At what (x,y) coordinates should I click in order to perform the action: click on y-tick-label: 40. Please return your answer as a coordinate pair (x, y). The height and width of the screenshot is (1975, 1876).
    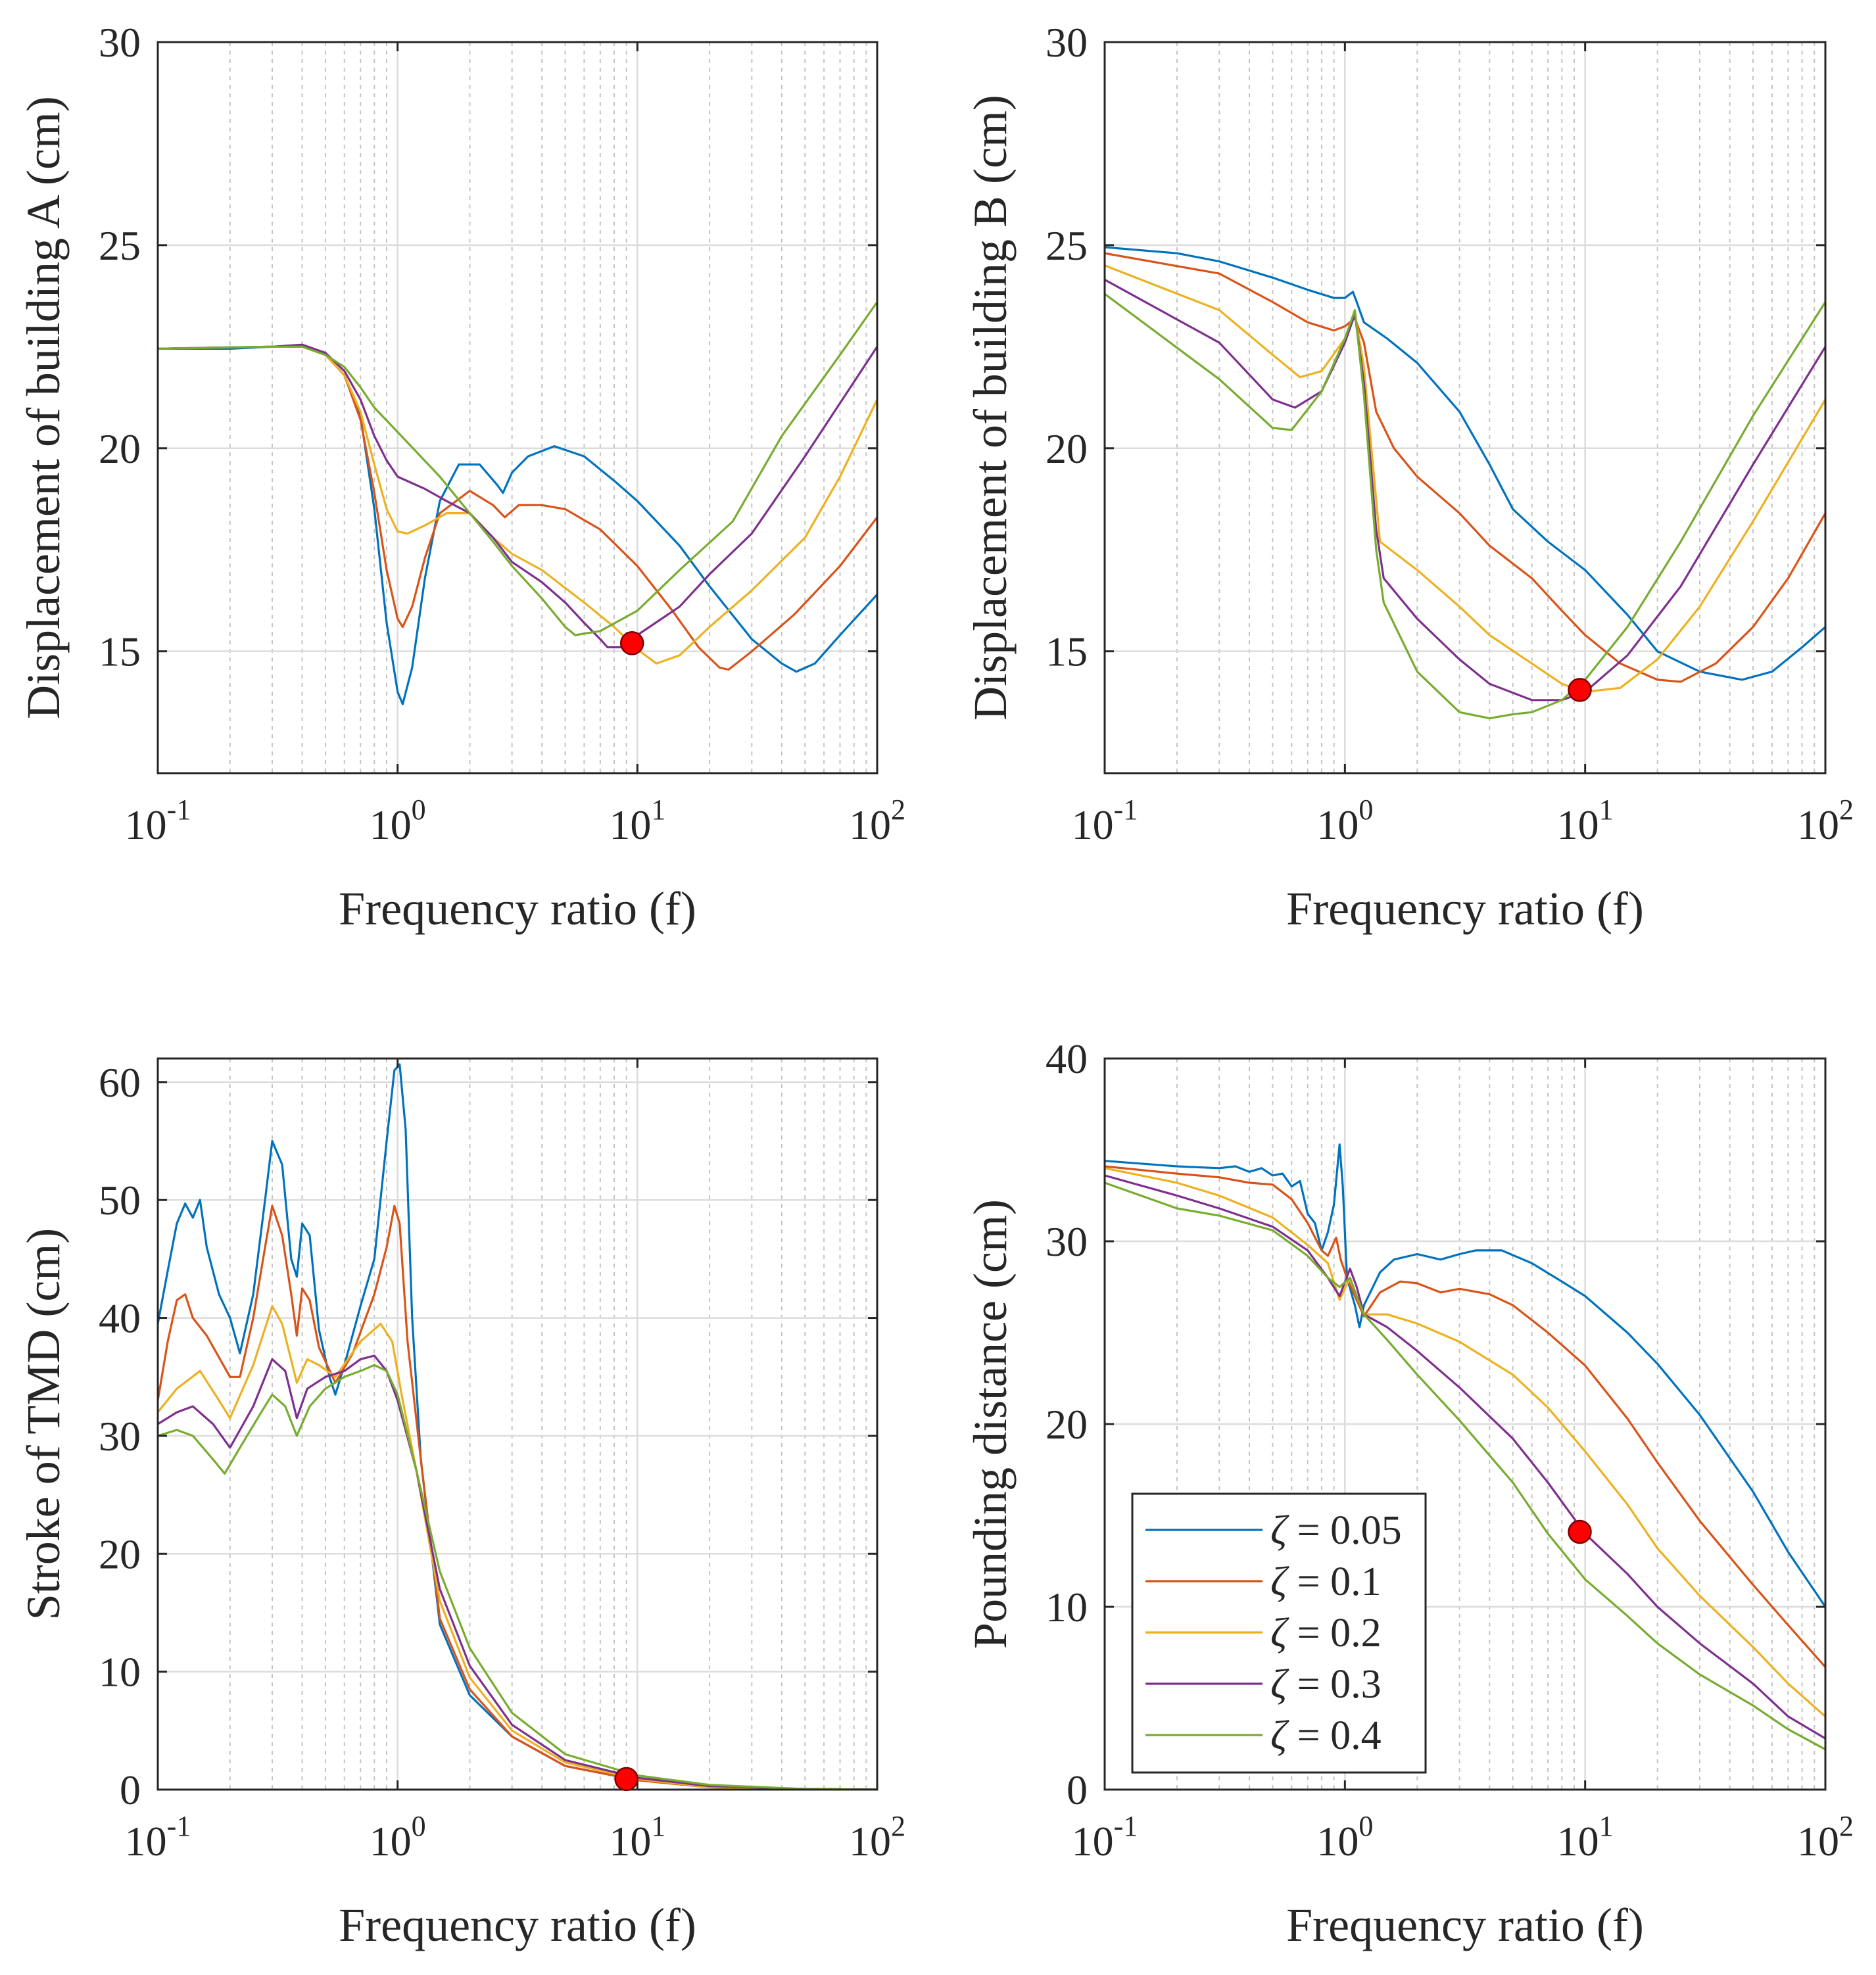
    Looking at the image, I should click on (1067, 1058).